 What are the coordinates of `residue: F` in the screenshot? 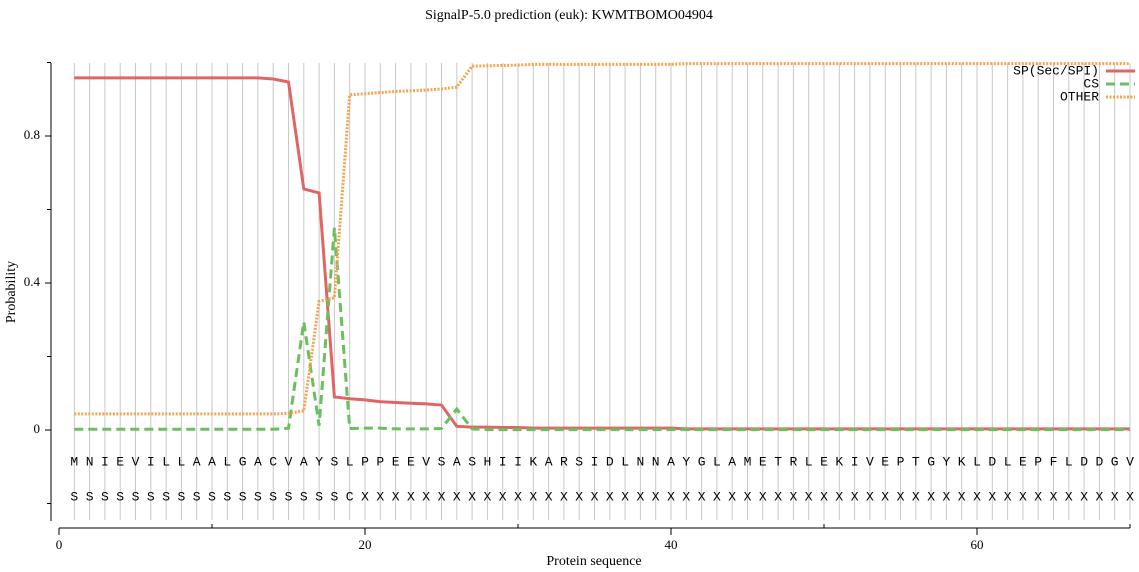 It's located at (1054, 461).